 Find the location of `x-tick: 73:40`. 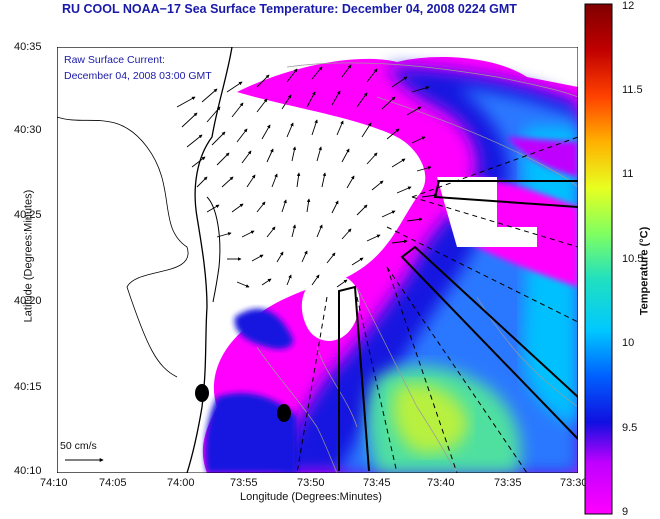

x-tick: 73:40 is located at coordinates (441, 483).